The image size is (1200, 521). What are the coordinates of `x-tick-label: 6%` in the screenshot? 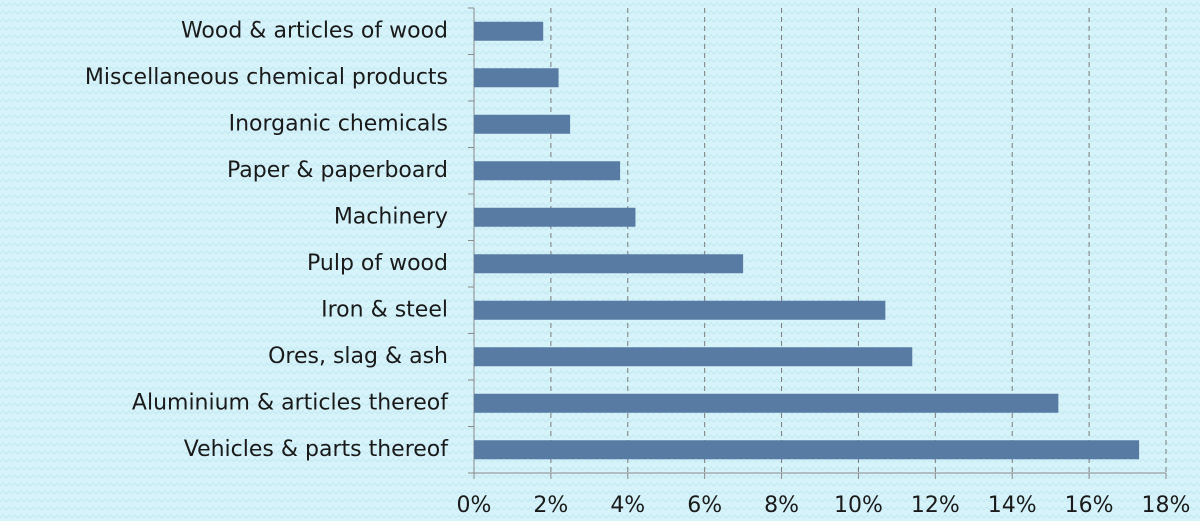 It's located at (704, 505).